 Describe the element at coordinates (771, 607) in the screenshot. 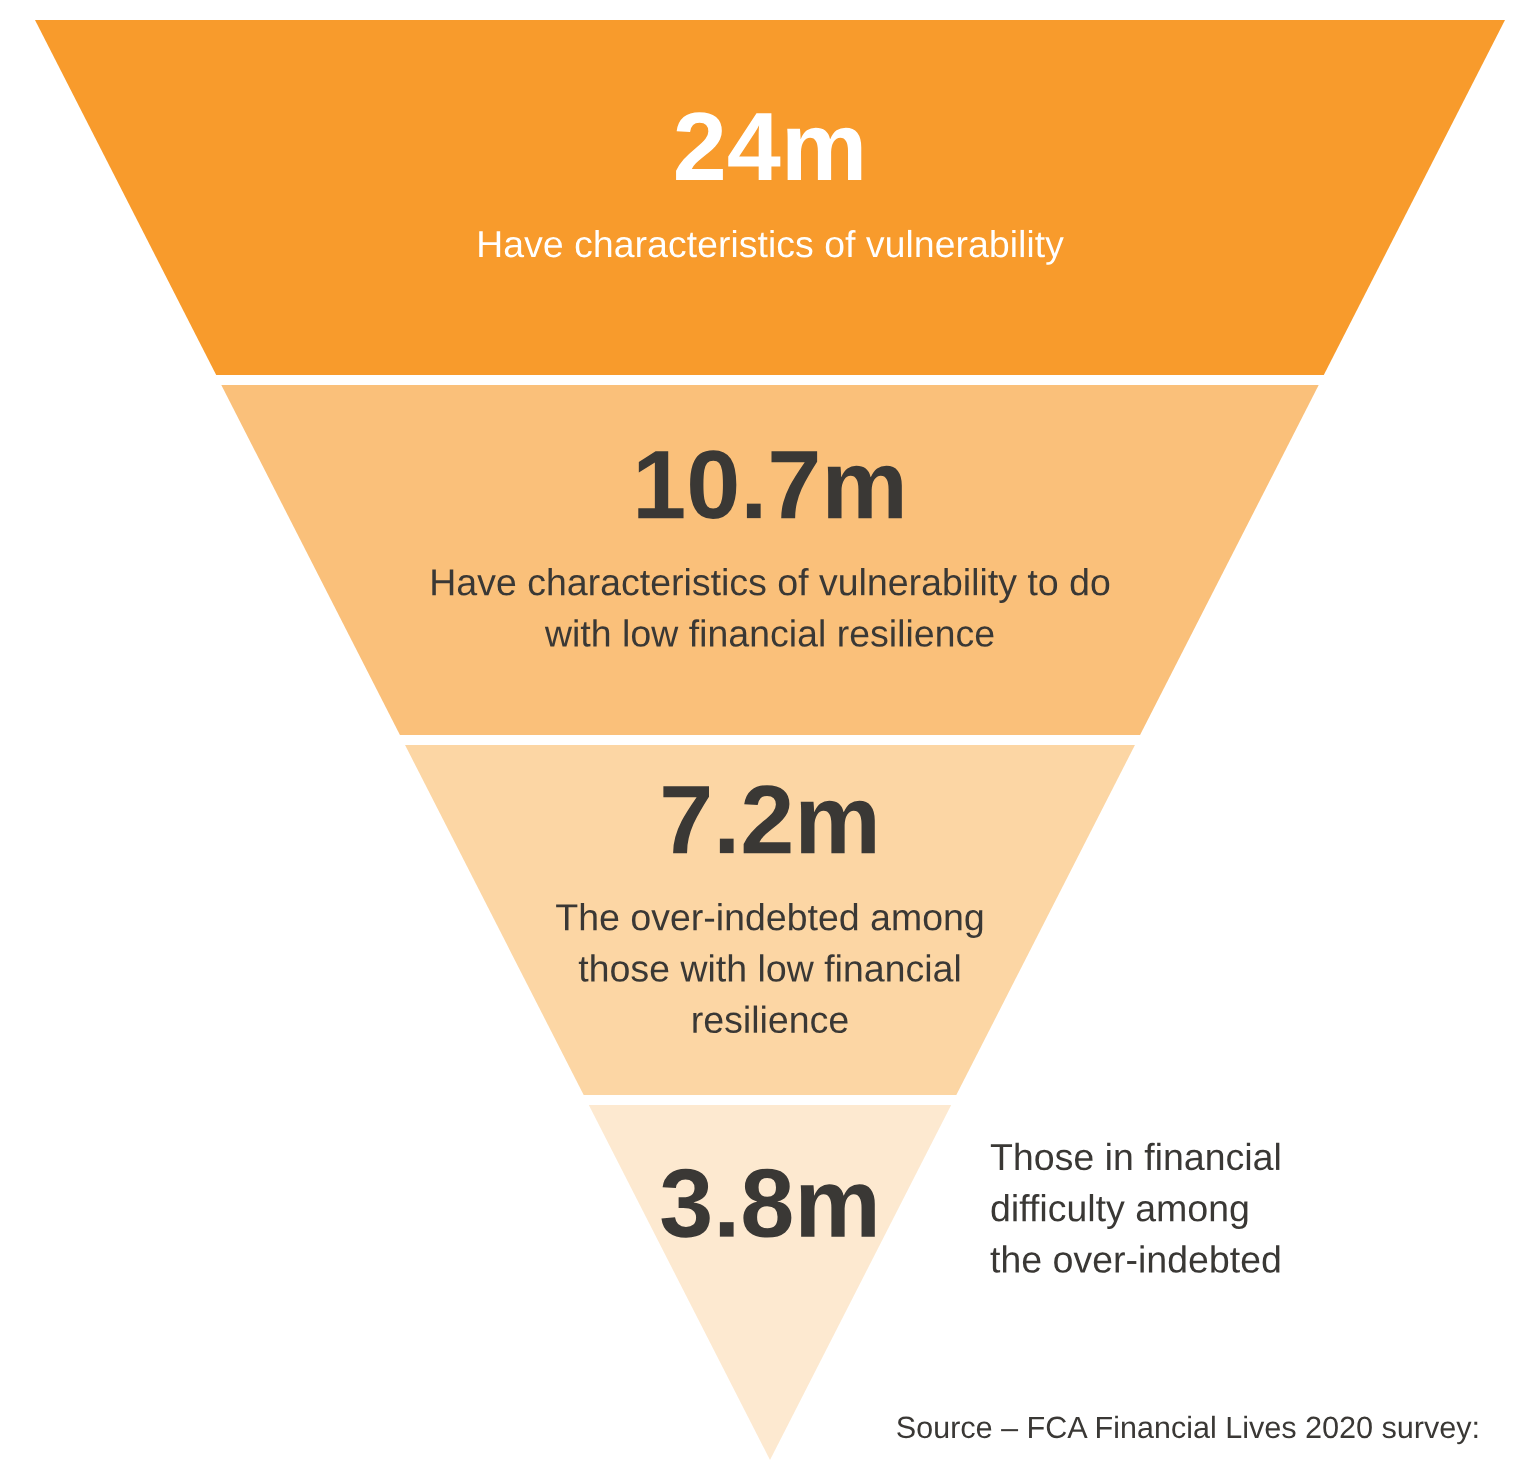

I see `category-label: Have characteristics of vulnerability to do with low financial resilience` at that location.